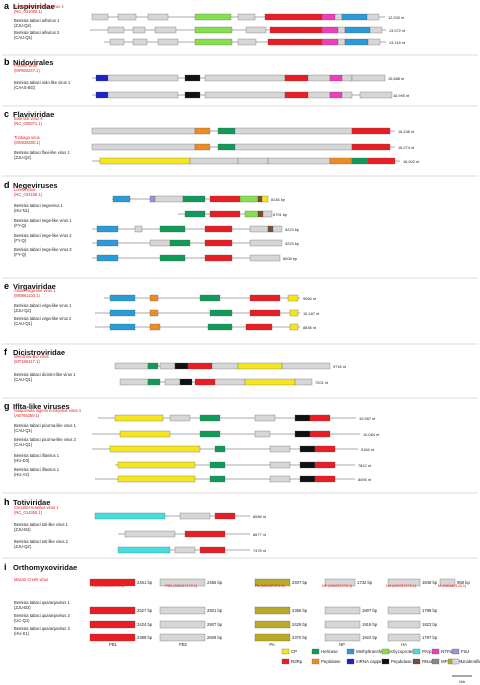 Image resolution: width=480 pixels, height=685 pixels. I want to click on panel-title: Nidovirales, so click(33, 62).